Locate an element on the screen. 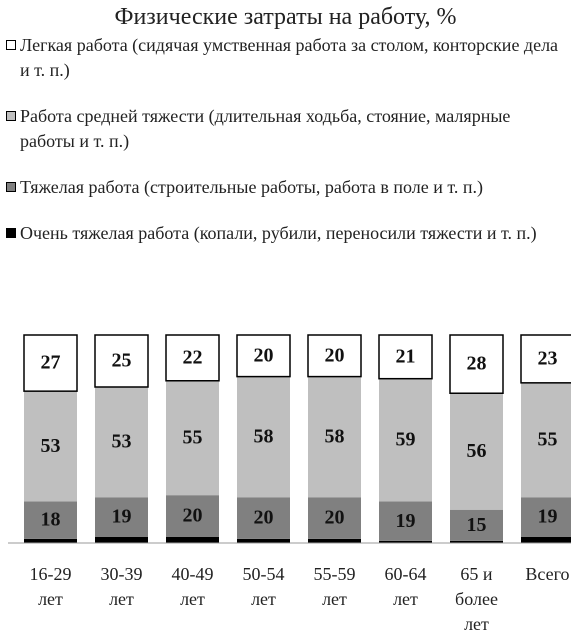  data-label: 25 is located at coordinates (122, 361).